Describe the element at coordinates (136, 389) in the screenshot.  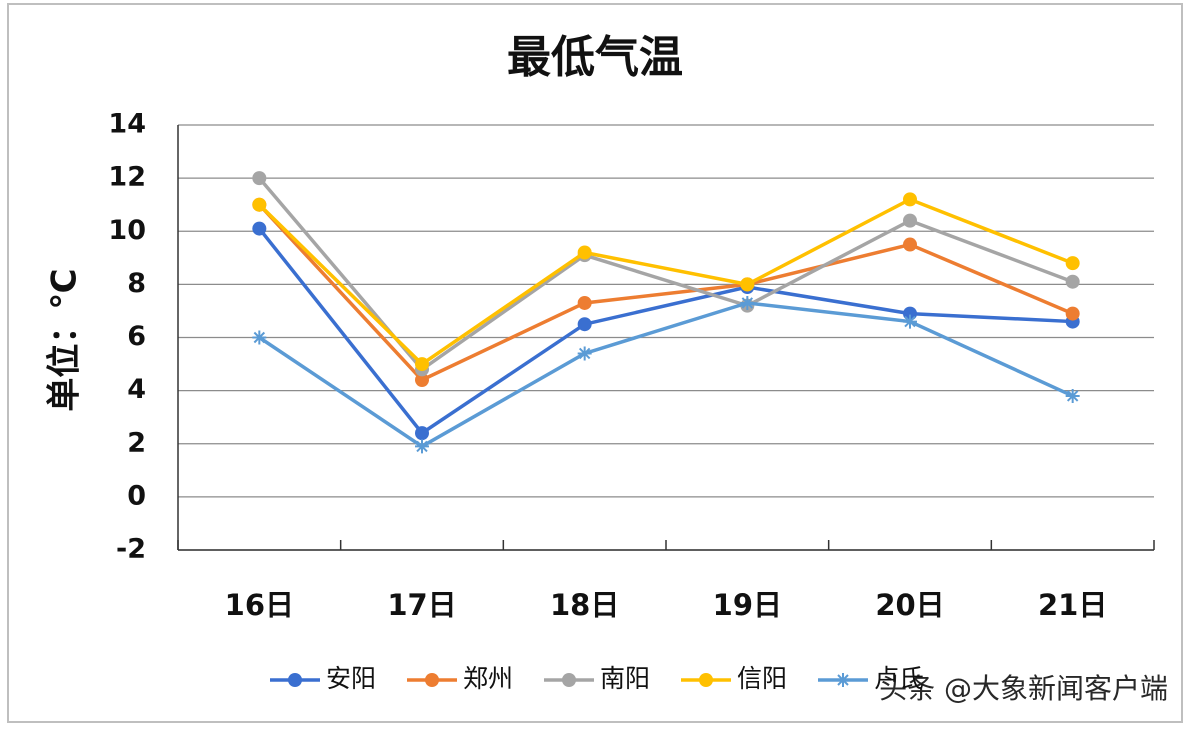
I see `y-tick-label: 4` at that location.